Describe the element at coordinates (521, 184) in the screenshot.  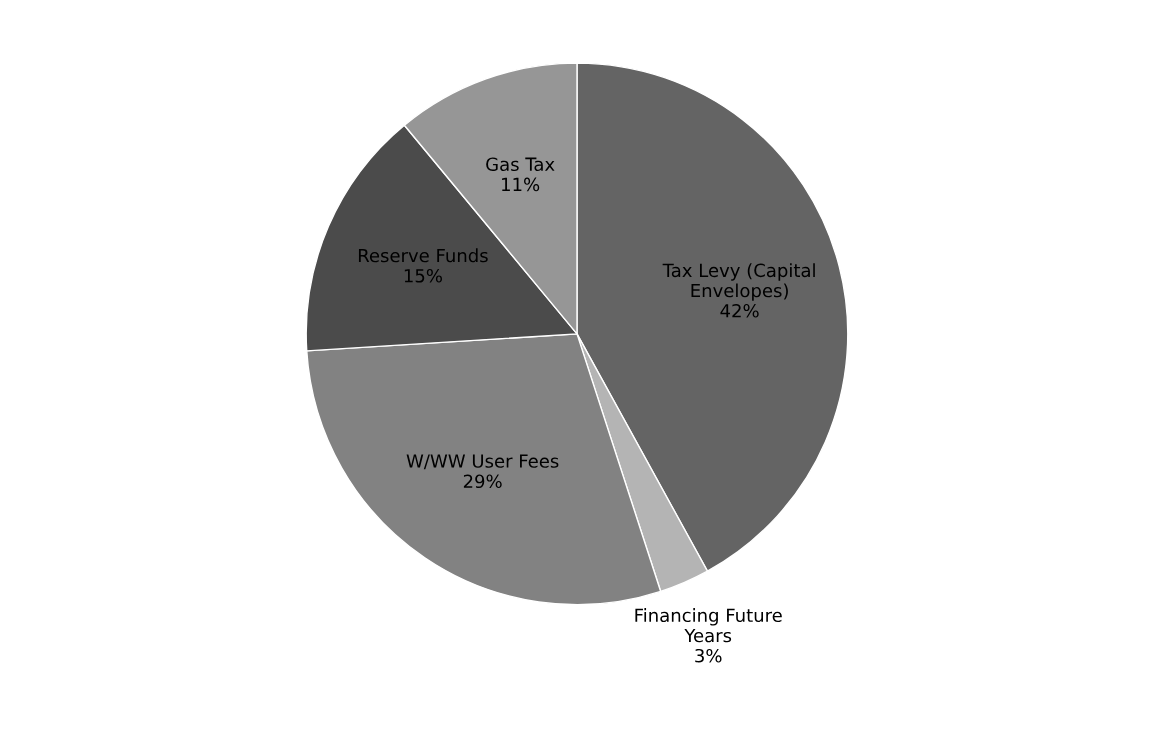
I see `data-label: 11%` at that location.